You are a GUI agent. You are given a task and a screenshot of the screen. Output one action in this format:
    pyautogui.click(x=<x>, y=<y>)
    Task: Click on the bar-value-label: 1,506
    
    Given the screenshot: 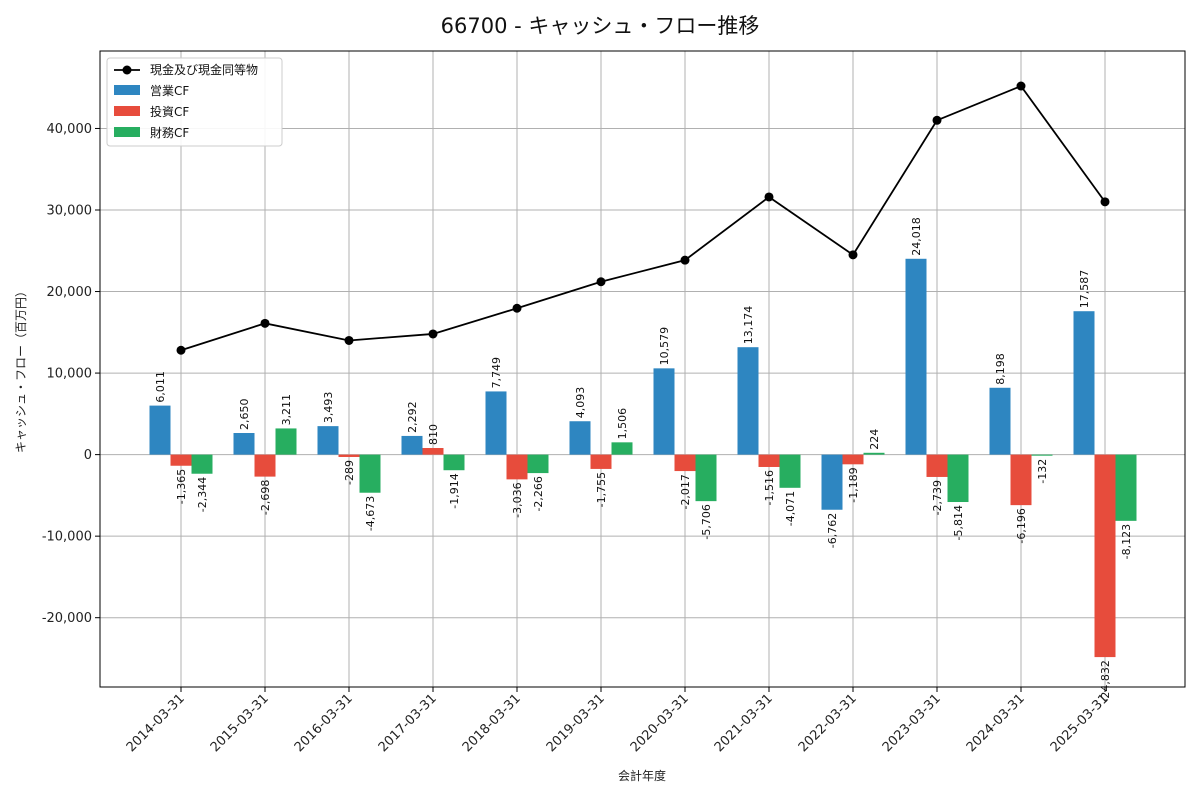 What is the action you would take?
    pyautogui.click(x=622, y=424)
    